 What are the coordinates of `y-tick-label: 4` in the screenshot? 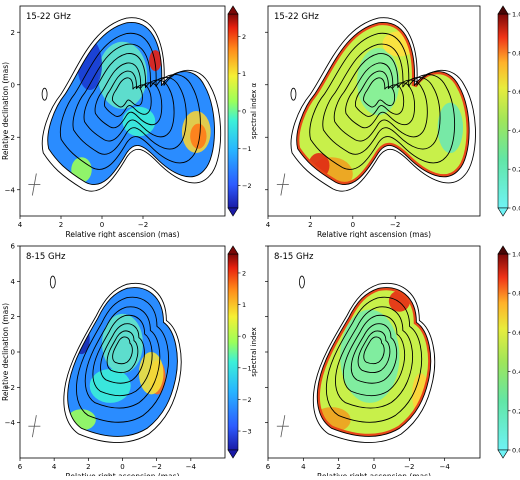 It's located at (13, 282).